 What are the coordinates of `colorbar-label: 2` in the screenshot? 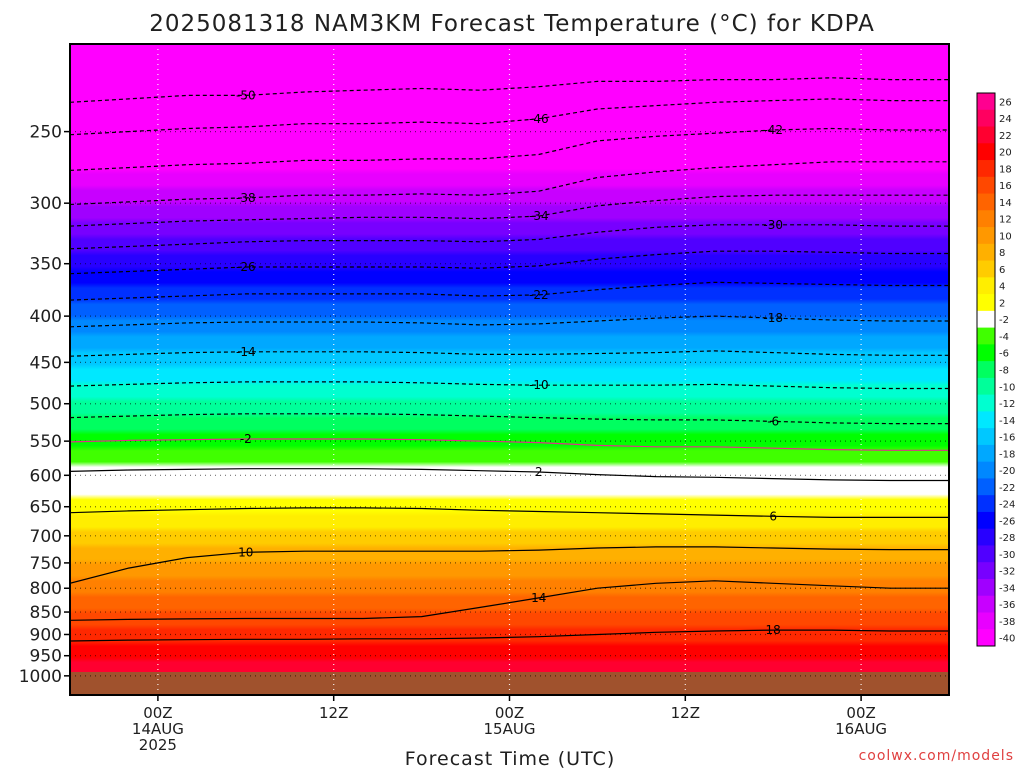 It's located at (1002, 303).